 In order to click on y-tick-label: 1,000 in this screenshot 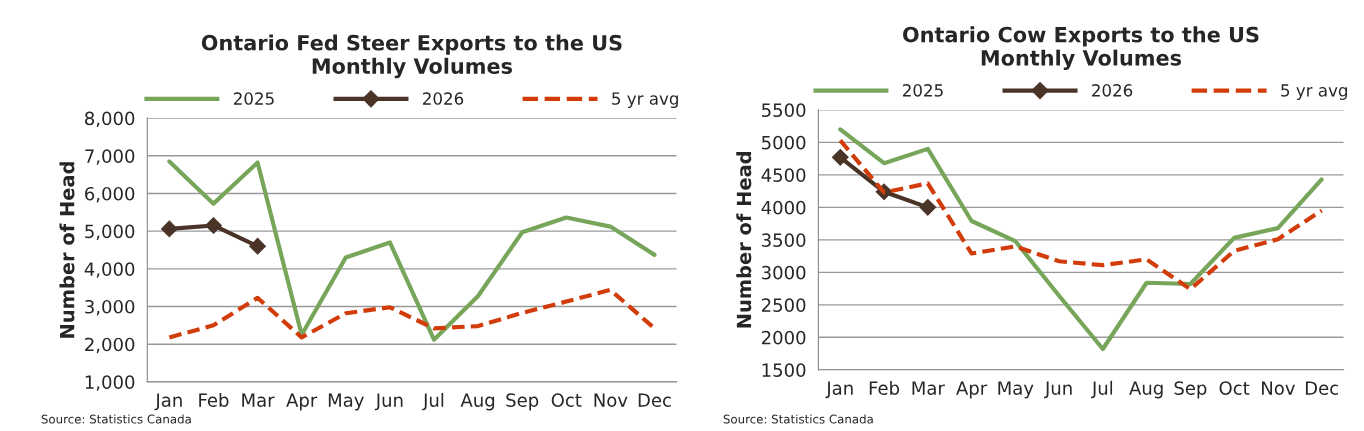, I will do `click(110, 383)`.